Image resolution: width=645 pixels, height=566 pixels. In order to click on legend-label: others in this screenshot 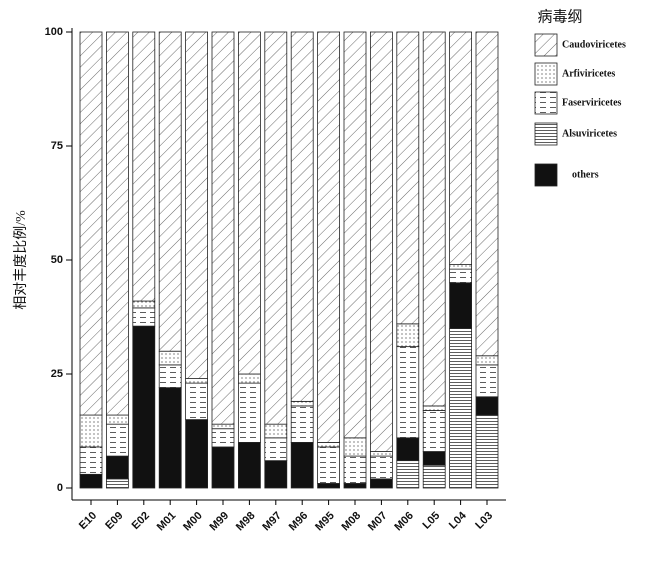, I will do `click(585, 174)`.